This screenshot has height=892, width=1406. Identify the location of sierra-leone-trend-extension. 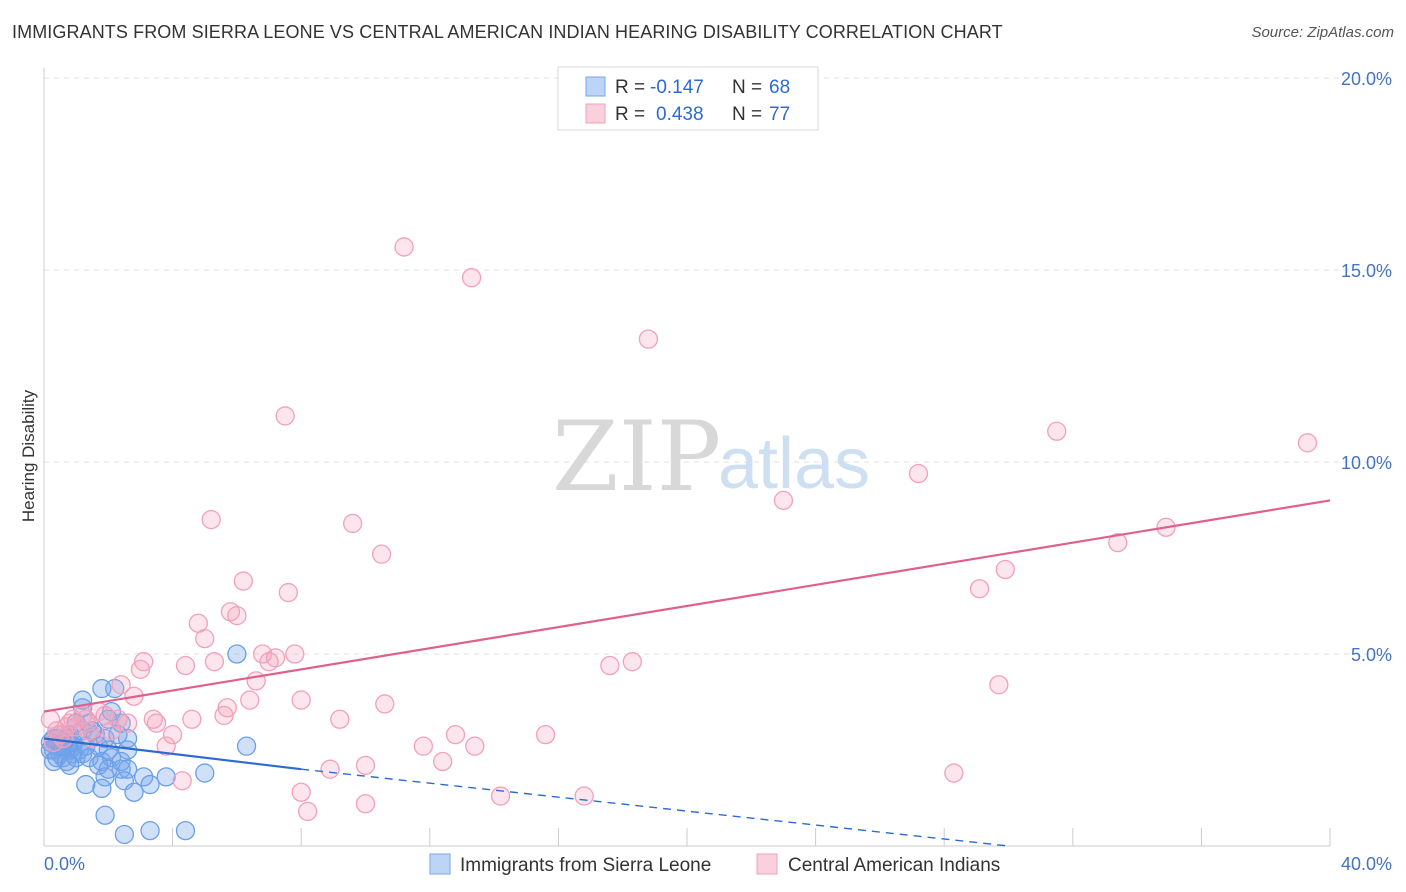
(655, 807).